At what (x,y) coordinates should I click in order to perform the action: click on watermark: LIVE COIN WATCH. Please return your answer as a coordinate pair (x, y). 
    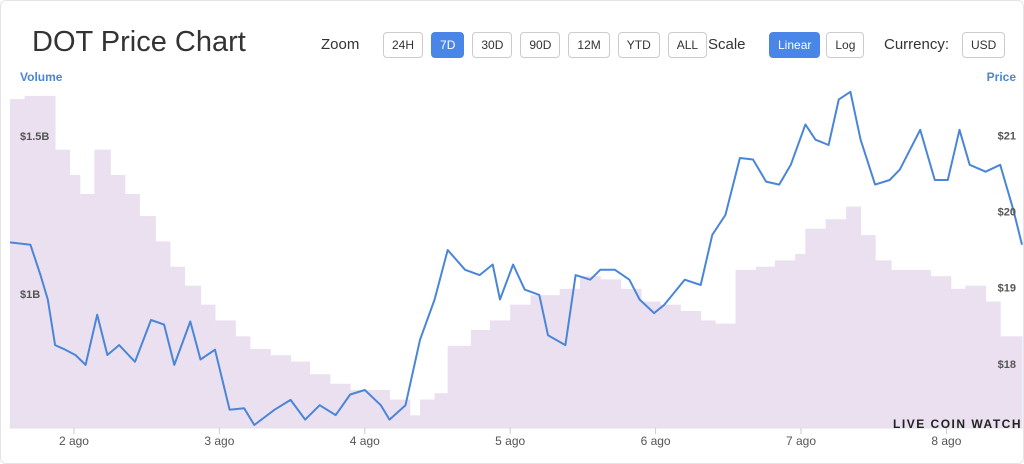
    Looking at the image, I should click on (957, 424).